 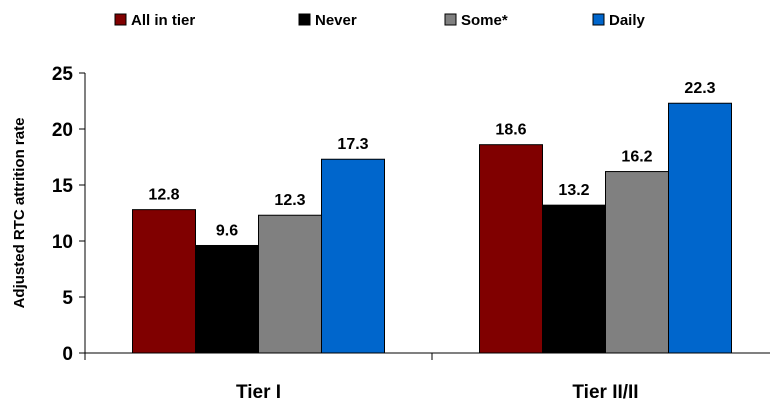 I want to click on bar-value-label: 18.6, so click(x=510, y=130).